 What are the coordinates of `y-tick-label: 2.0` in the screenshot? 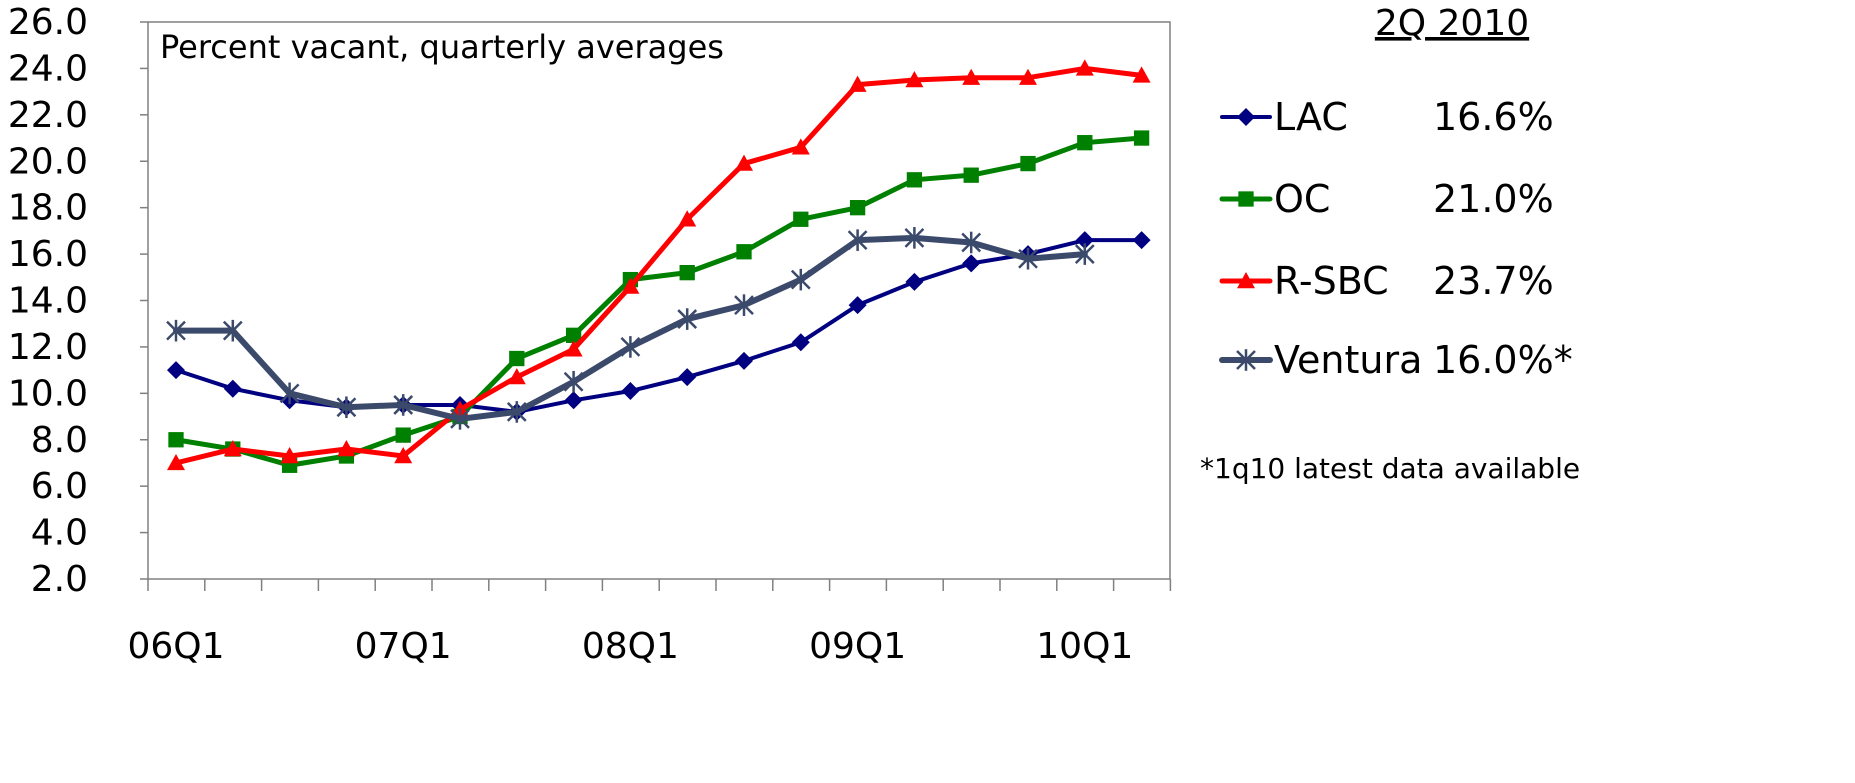 It's located at (59, 579).